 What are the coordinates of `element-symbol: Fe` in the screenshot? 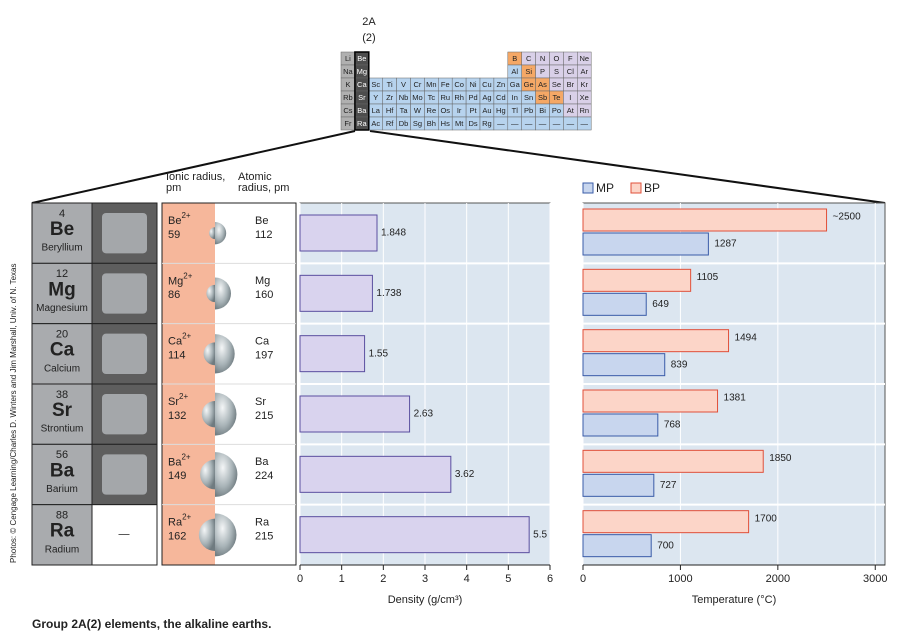 It's located at (445, 84).